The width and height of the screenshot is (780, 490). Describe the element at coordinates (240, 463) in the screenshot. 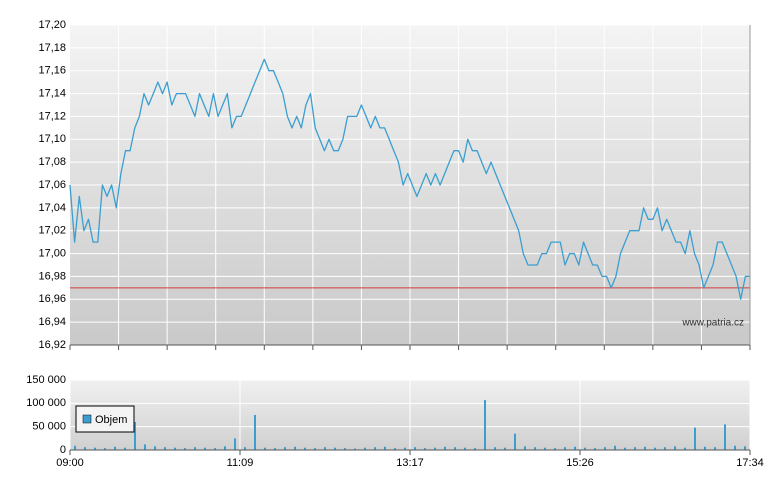

I see `x-tick-label: 11:09` at that location.